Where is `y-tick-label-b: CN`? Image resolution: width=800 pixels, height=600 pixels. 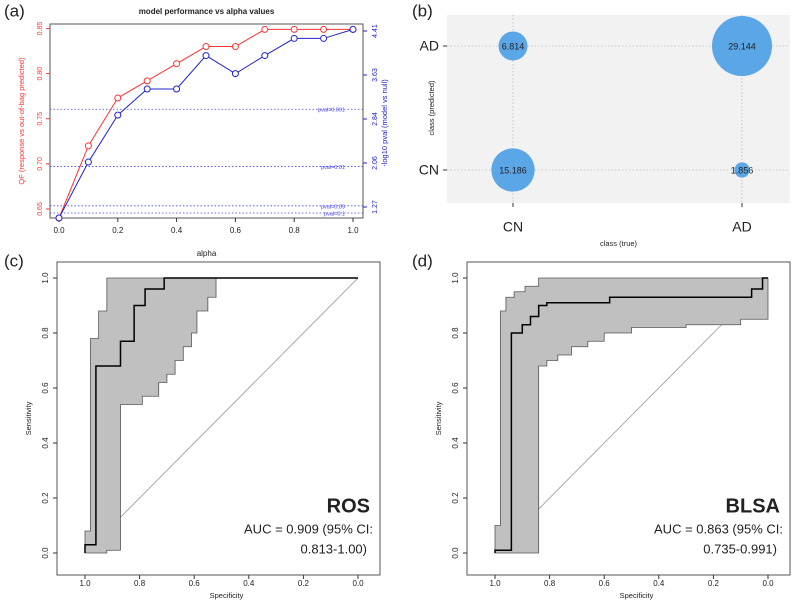
y-tick-label-b: CN is located at coordinates (429, 170).